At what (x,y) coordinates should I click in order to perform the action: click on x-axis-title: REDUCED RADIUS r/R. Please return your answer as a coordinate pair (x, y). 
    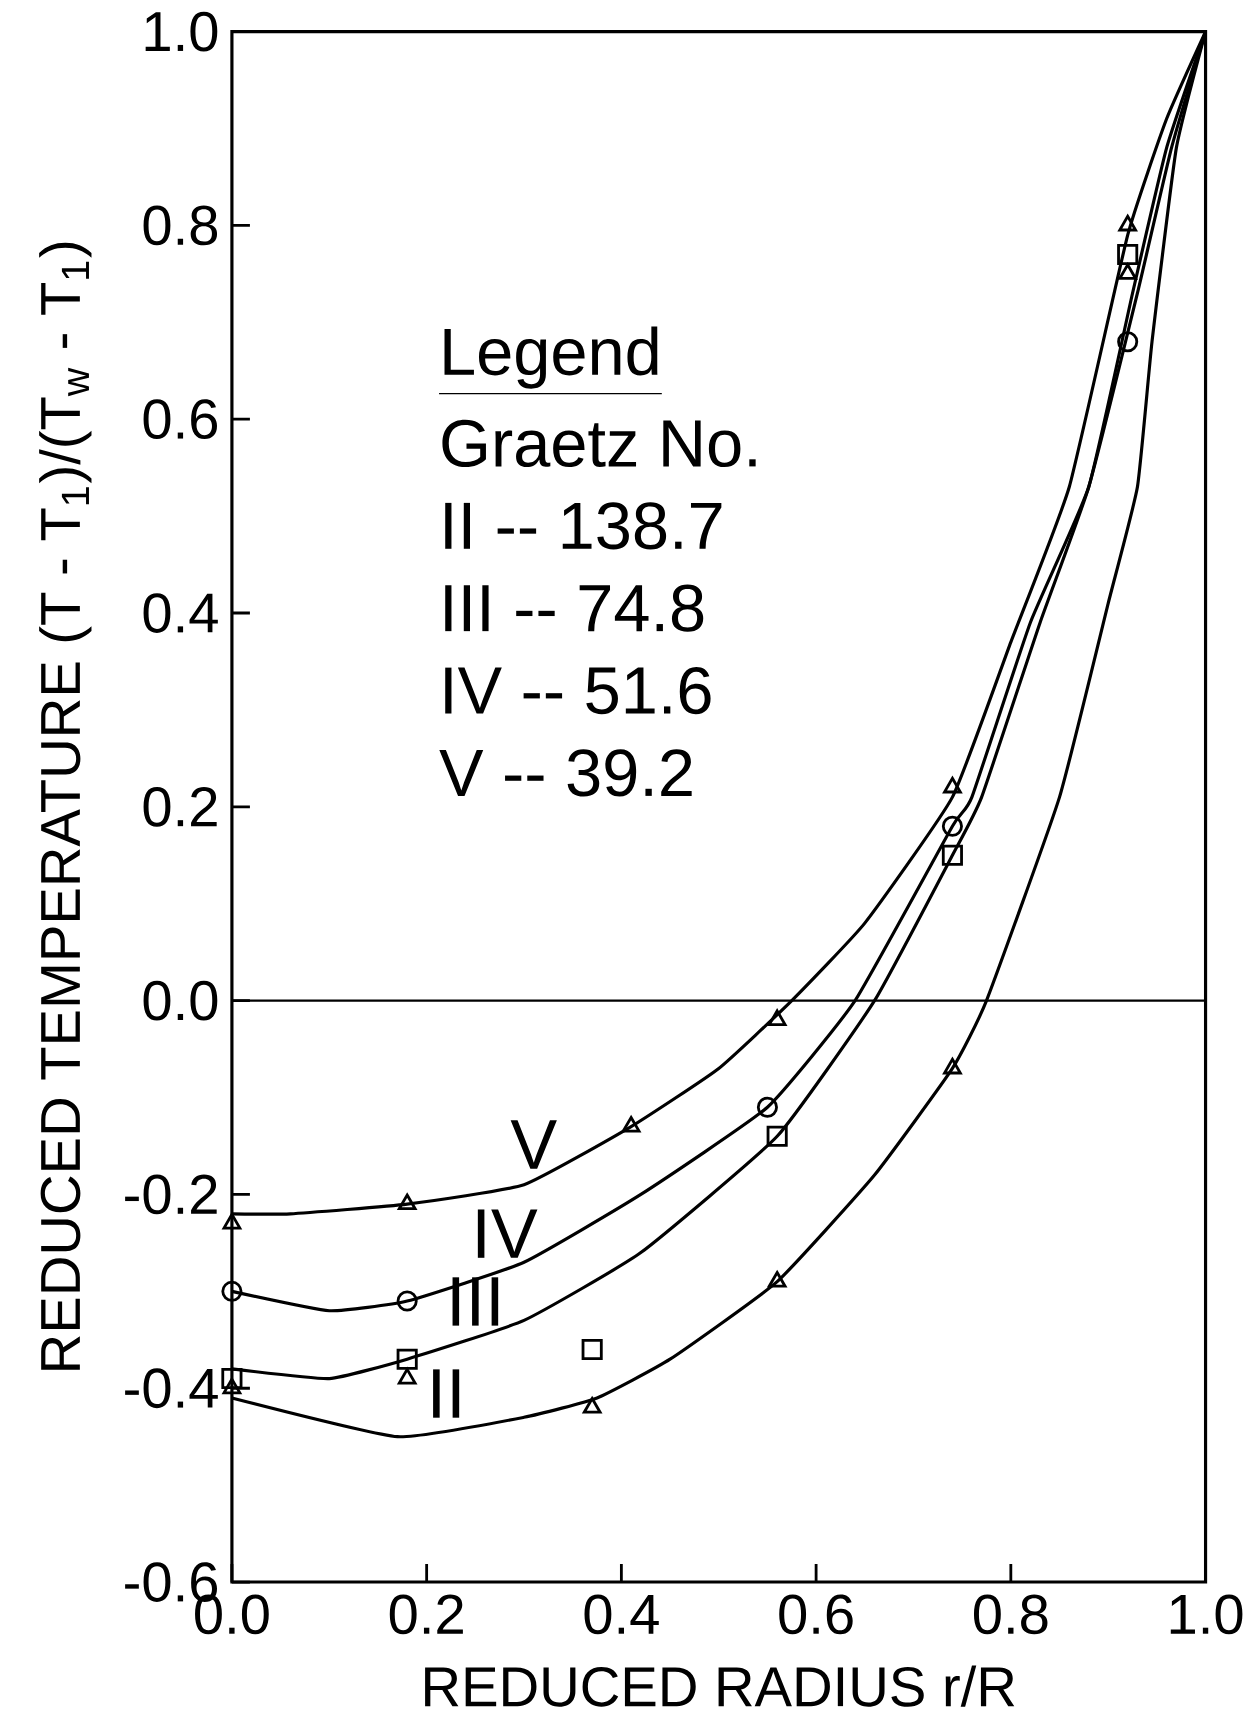
    Looking at the image, I should click on (719, 1686).